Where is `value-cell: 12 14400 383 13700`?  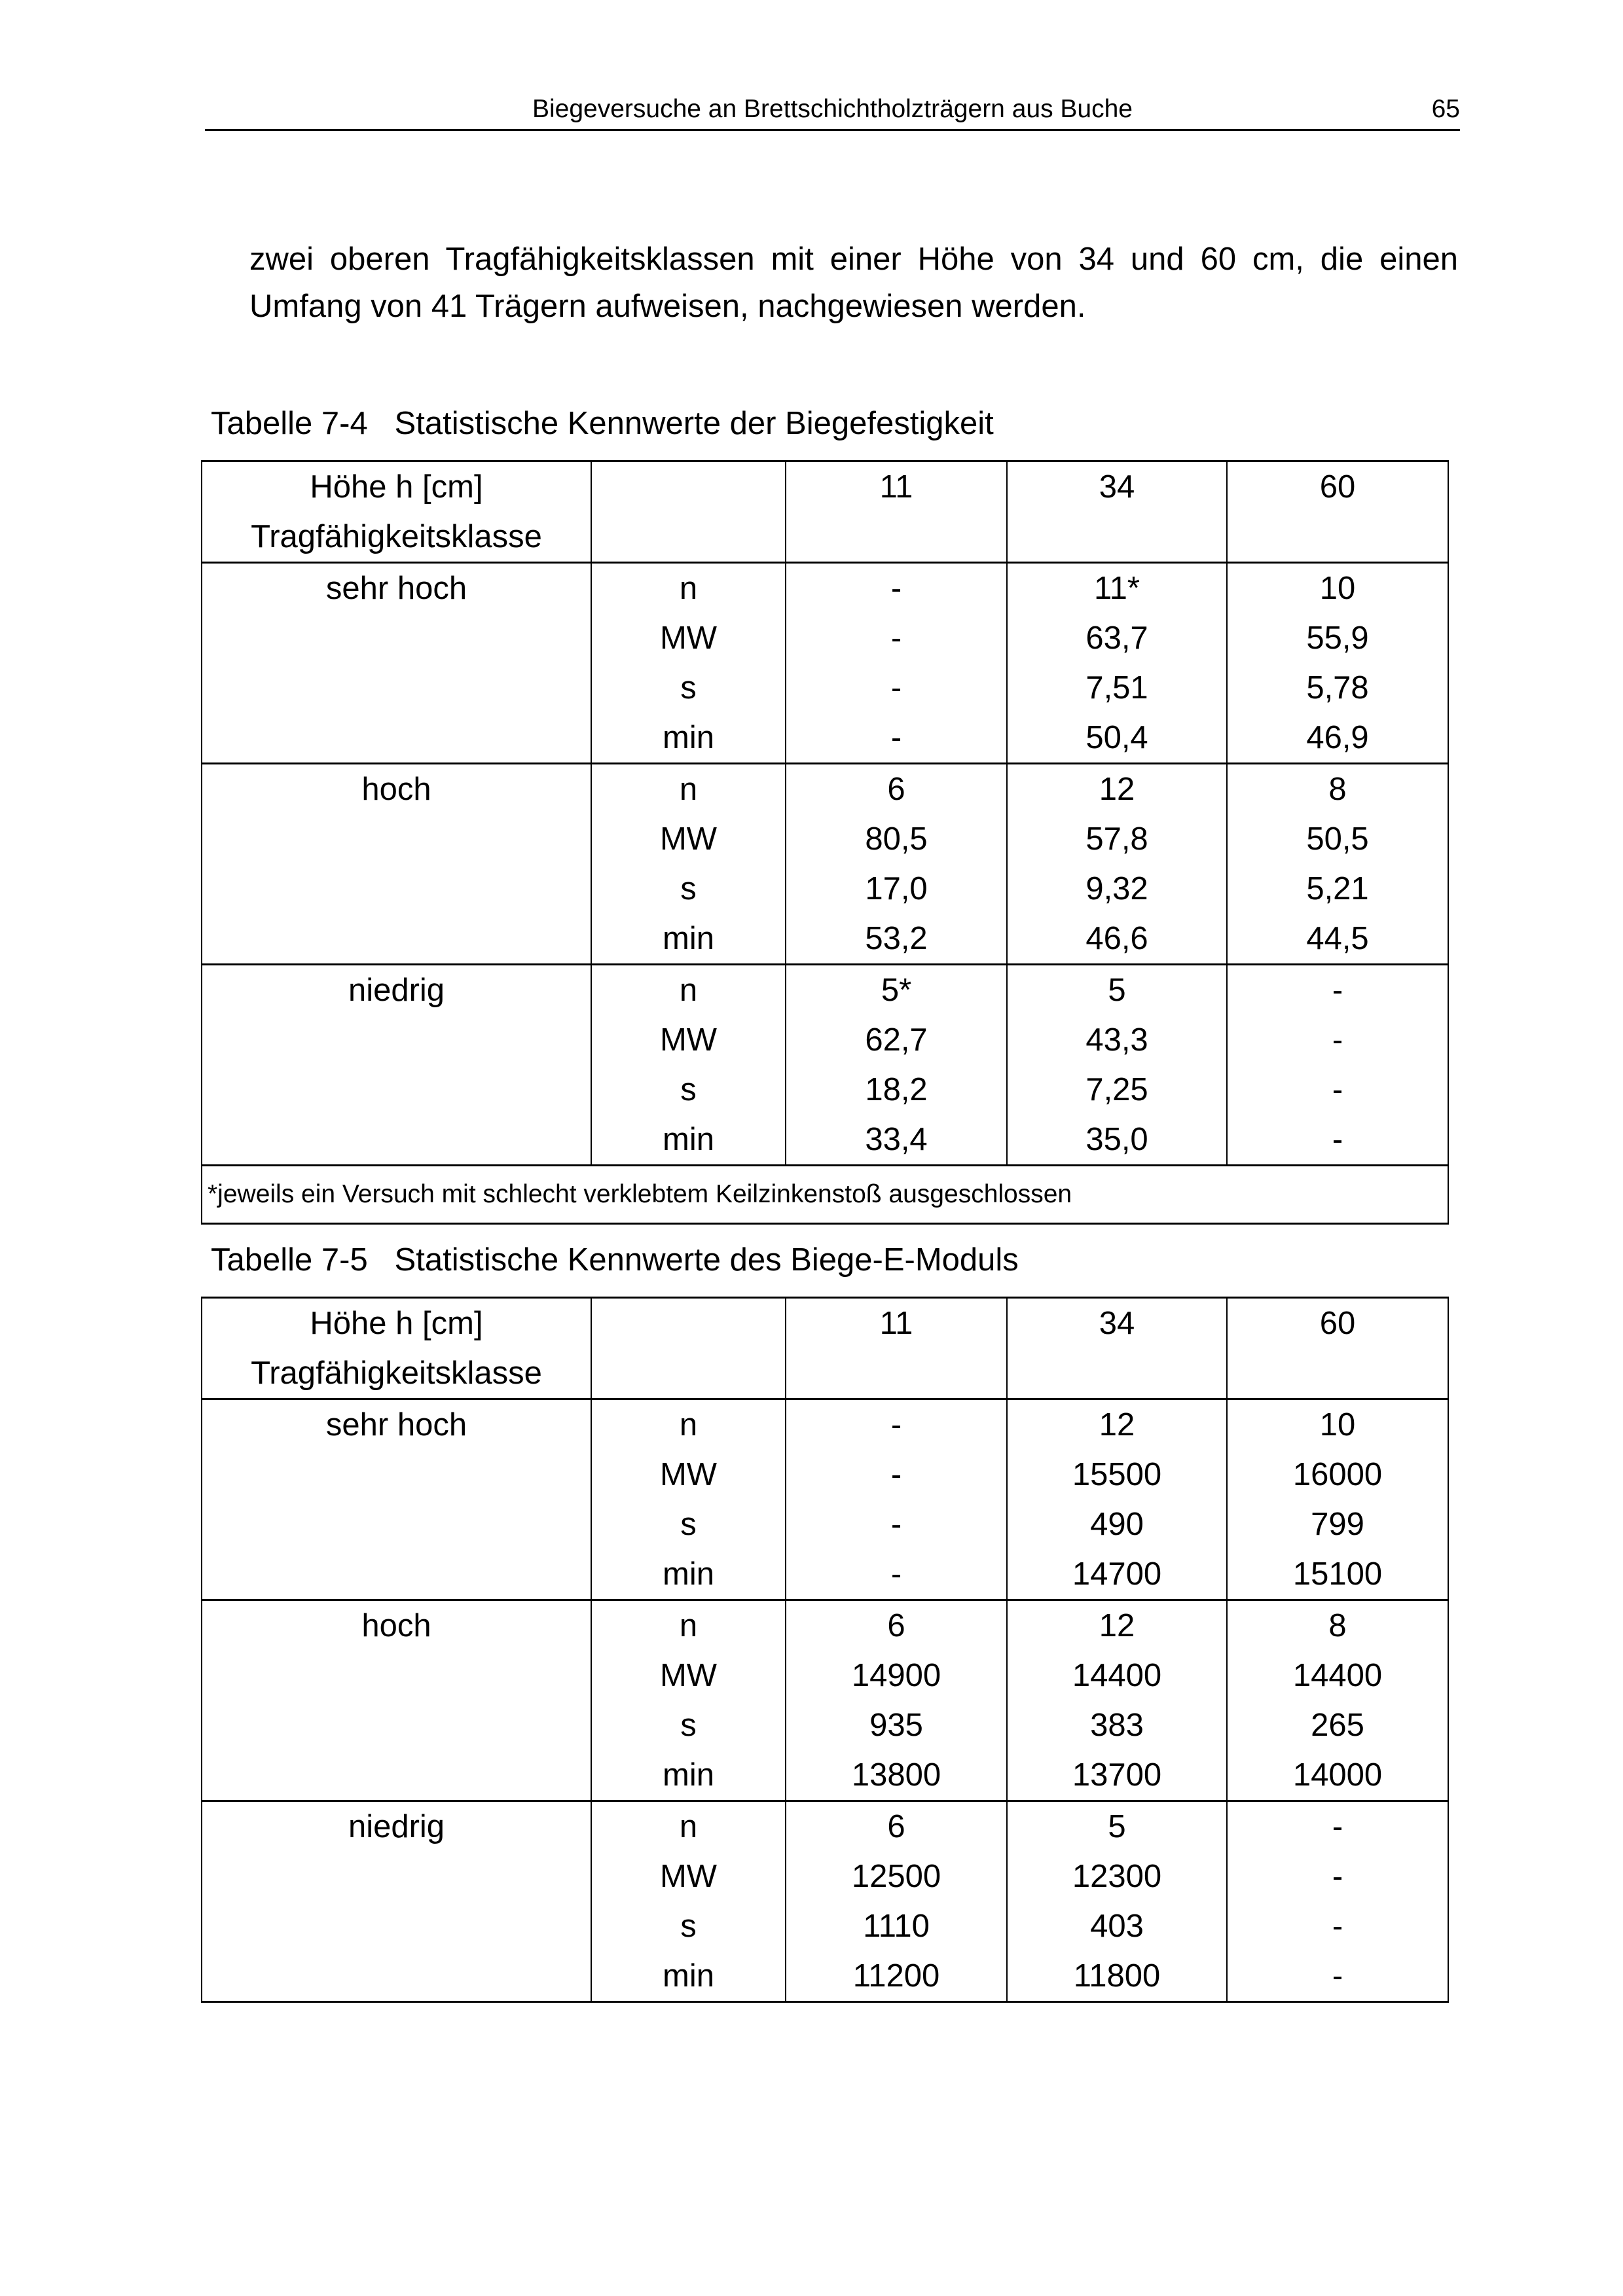 value-cell: 12 14400 383 13700 is located at coordinates (1117, 1700).